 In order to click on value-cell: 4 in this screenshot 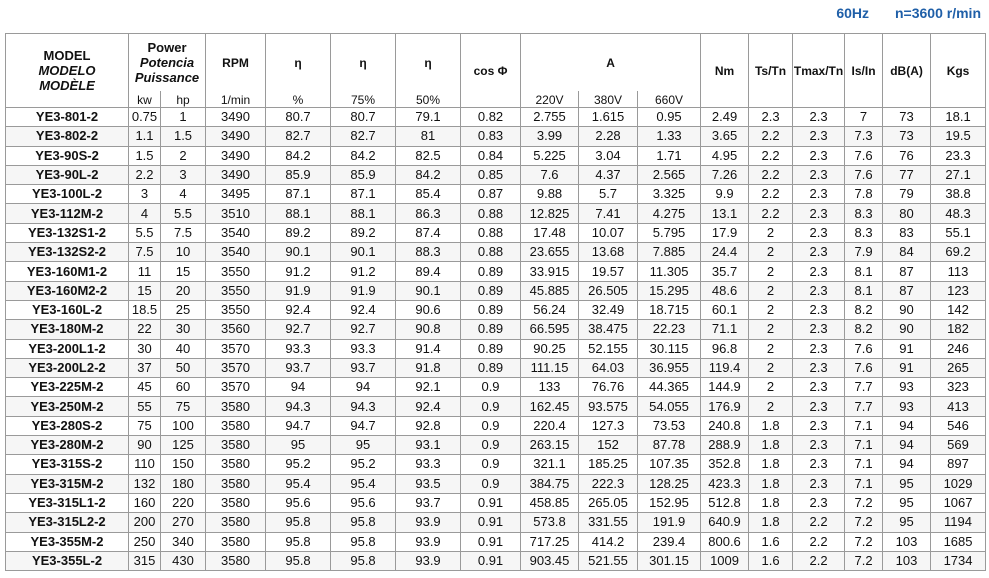, I will do `click(144, 213)`.